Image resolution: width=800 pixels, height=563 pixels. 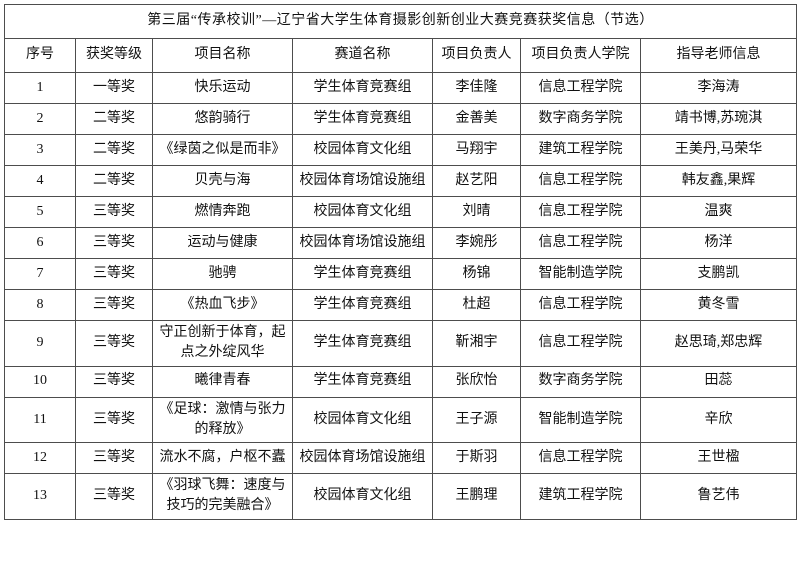 What do you see at coordinates (114, 88) in the screenshot?
I see `cell-award-level: 一等奖` at bounding box center [114, 88].